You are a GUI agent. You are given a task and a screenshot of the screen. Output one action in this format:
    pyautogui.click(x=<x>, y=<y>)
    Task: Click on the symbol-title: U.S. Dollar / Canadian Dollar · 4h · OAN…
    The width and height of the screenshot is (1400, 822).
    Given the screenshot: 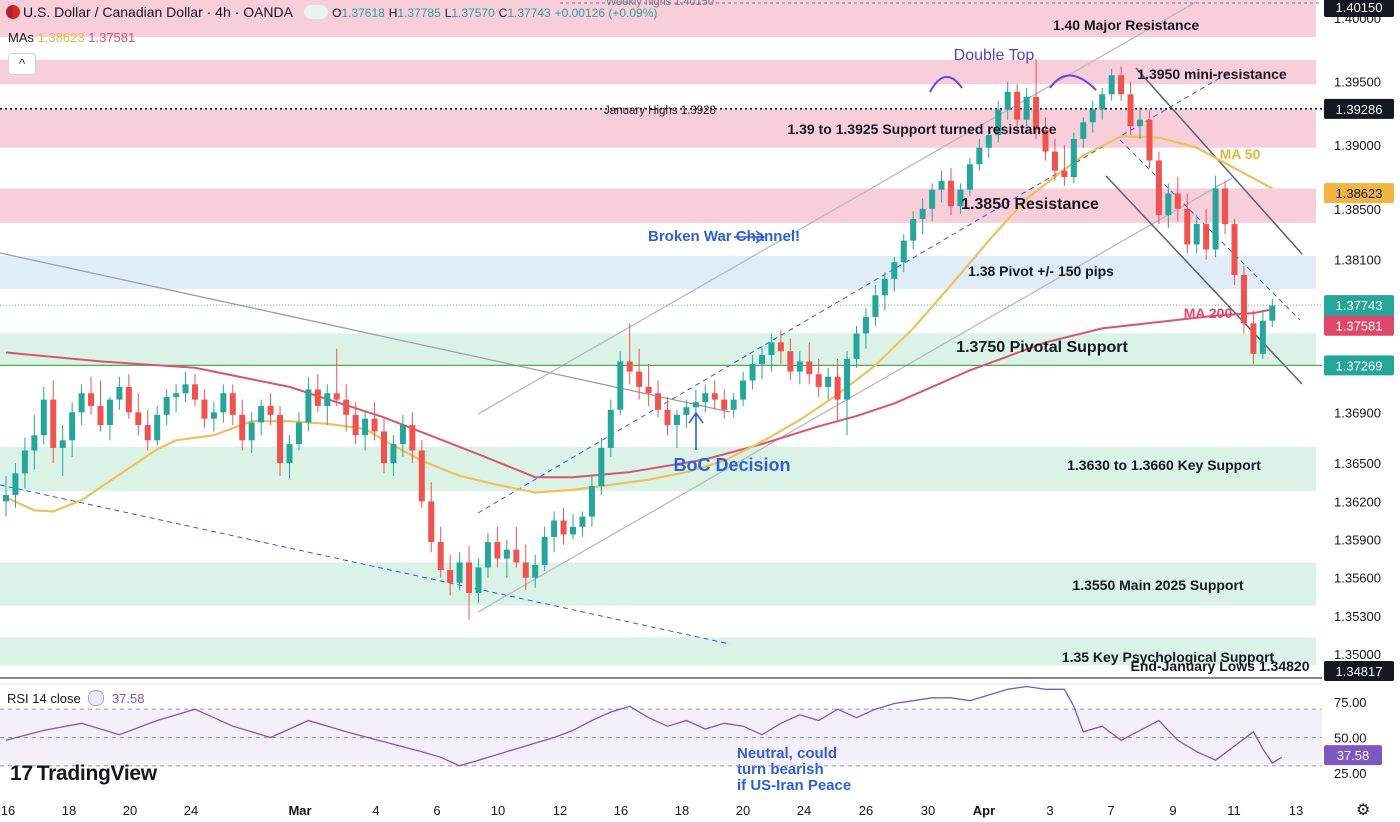 What is the action you would take?
    pyautogui.click(x=158, y=12)
    